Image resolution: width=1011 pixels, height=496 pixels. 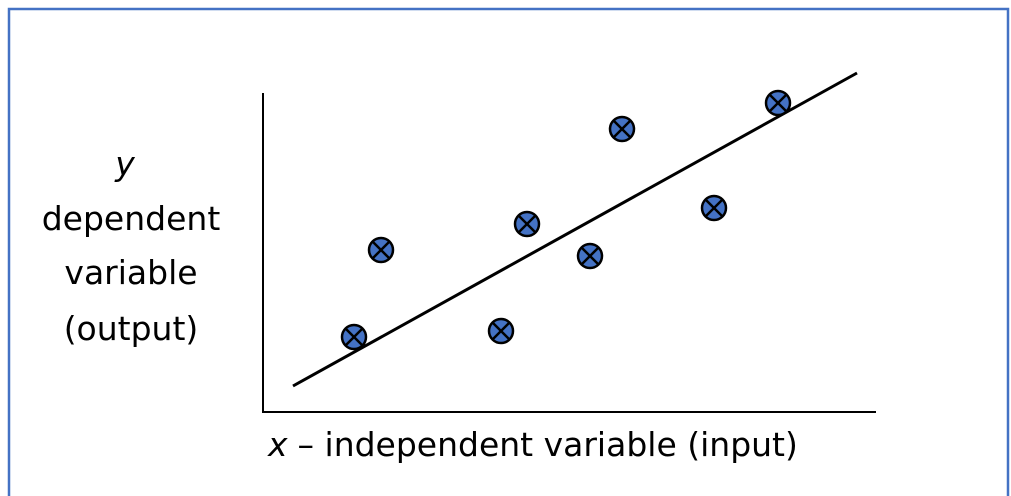 What do you see at coordinates (131, 328) in the screenshot?
I see `y-axis-label: (output)` at bounding box center [131, 328].